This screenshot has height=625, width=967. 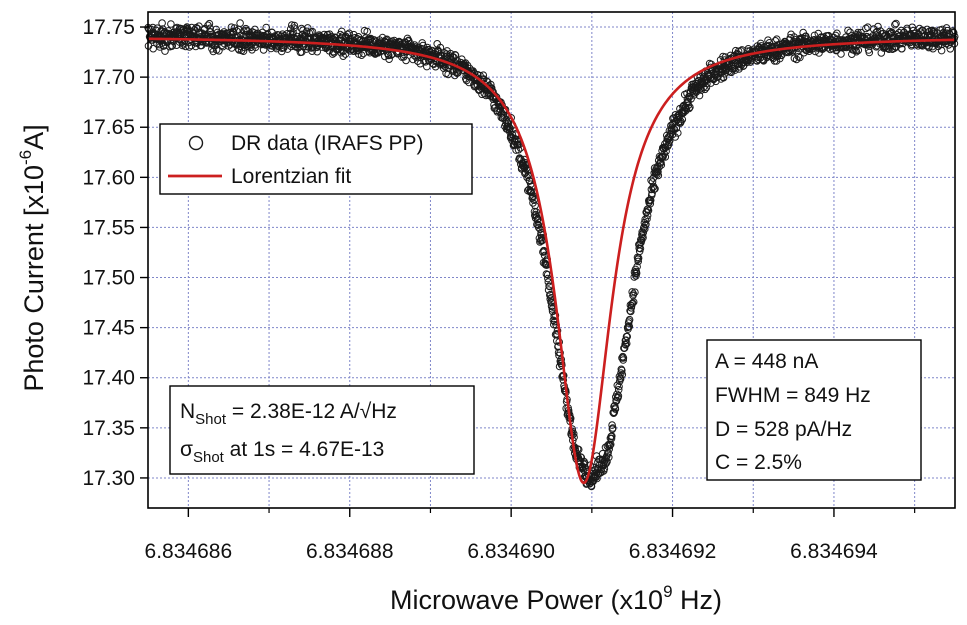 I want to click on noise-annotation-box, so click(x=322, y=430).